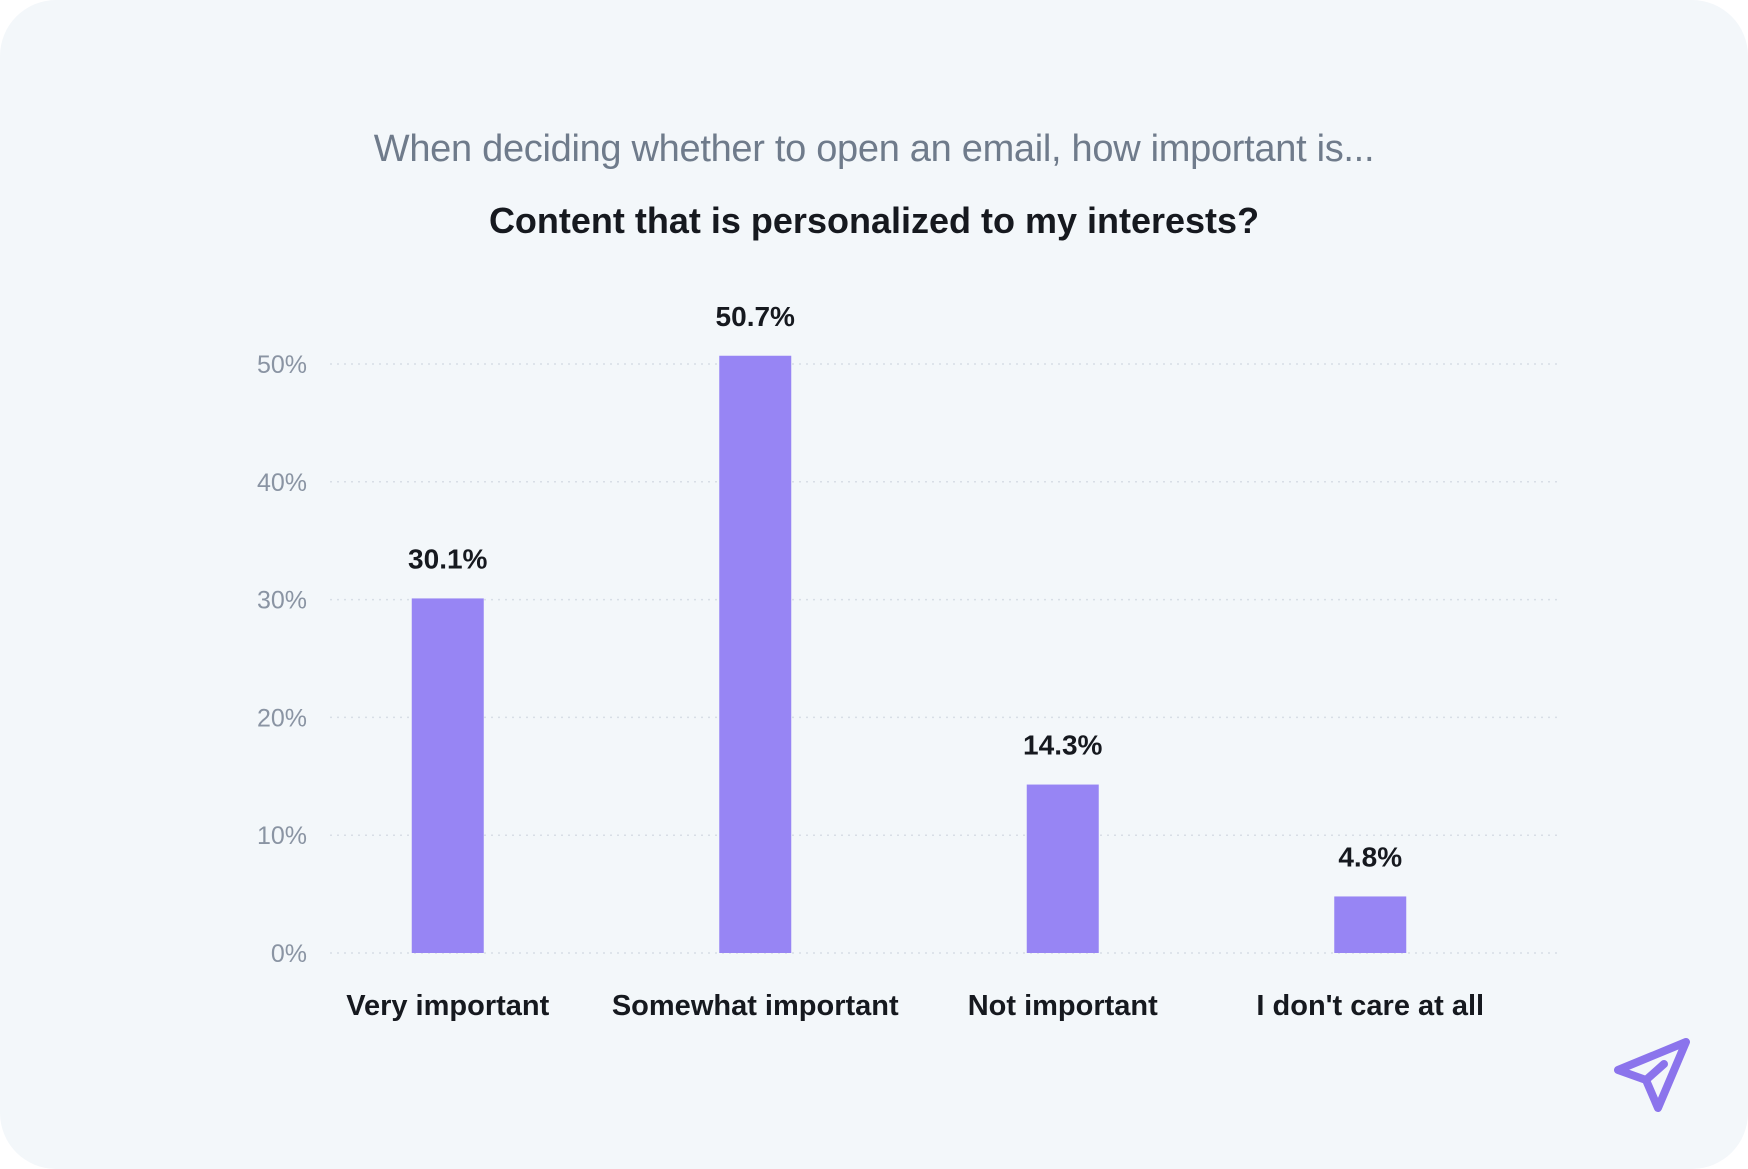  Describe the element at coordinates (282, 601) in the screenshot. I see `y-tick-label: 30%` at that location.